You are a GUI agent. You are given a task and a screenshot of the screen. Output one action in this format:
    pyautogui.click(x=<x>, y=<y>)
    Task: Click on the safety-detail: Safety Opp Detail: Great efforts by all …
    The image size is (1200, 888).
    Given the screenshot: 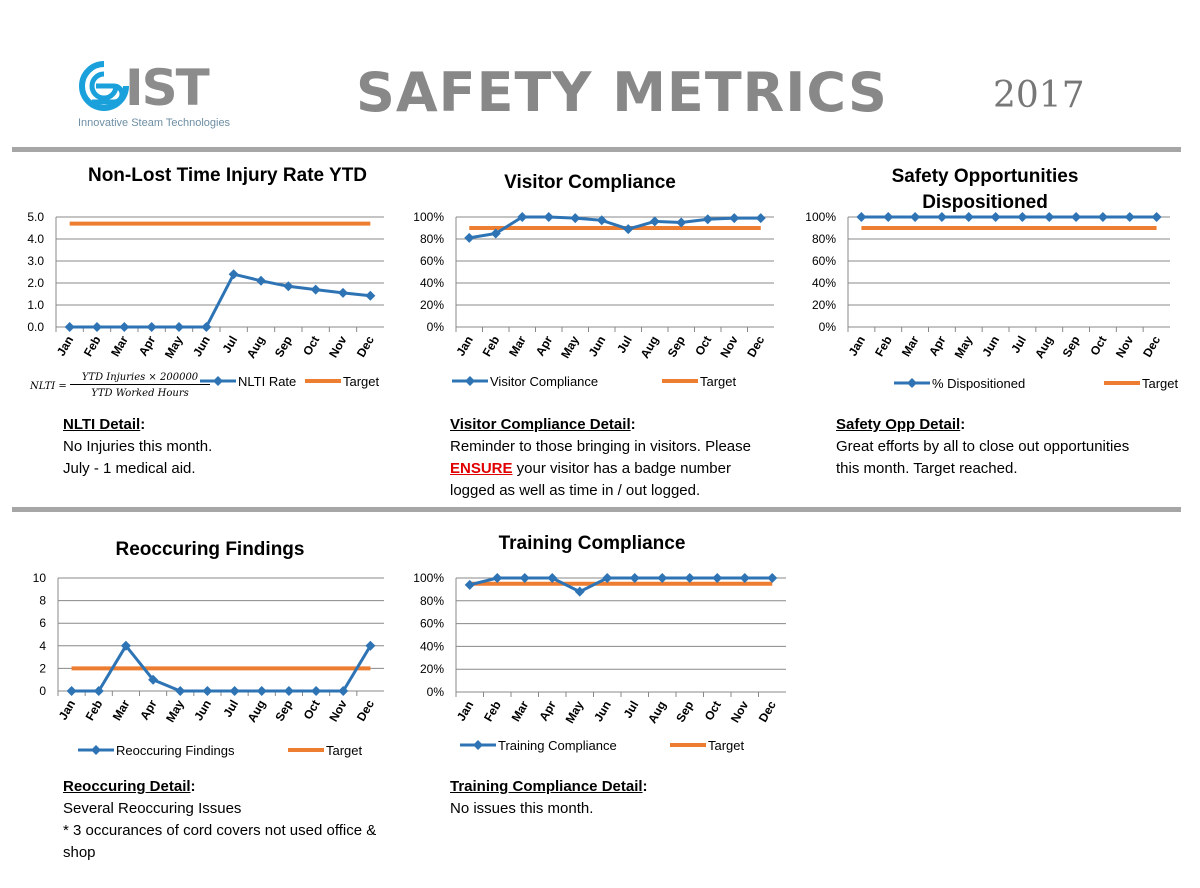 What is the action you would take?
    pyautogui.click(x=1006, y=447)
    